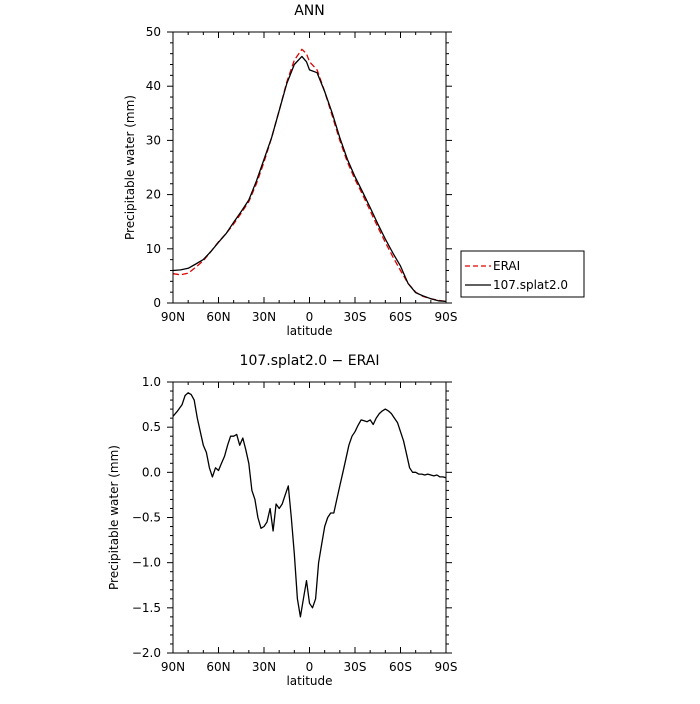 This screenshot has width=700, height=704. I want to click on bottom-panel-x-tick-label: 30N, so click(264, 667).